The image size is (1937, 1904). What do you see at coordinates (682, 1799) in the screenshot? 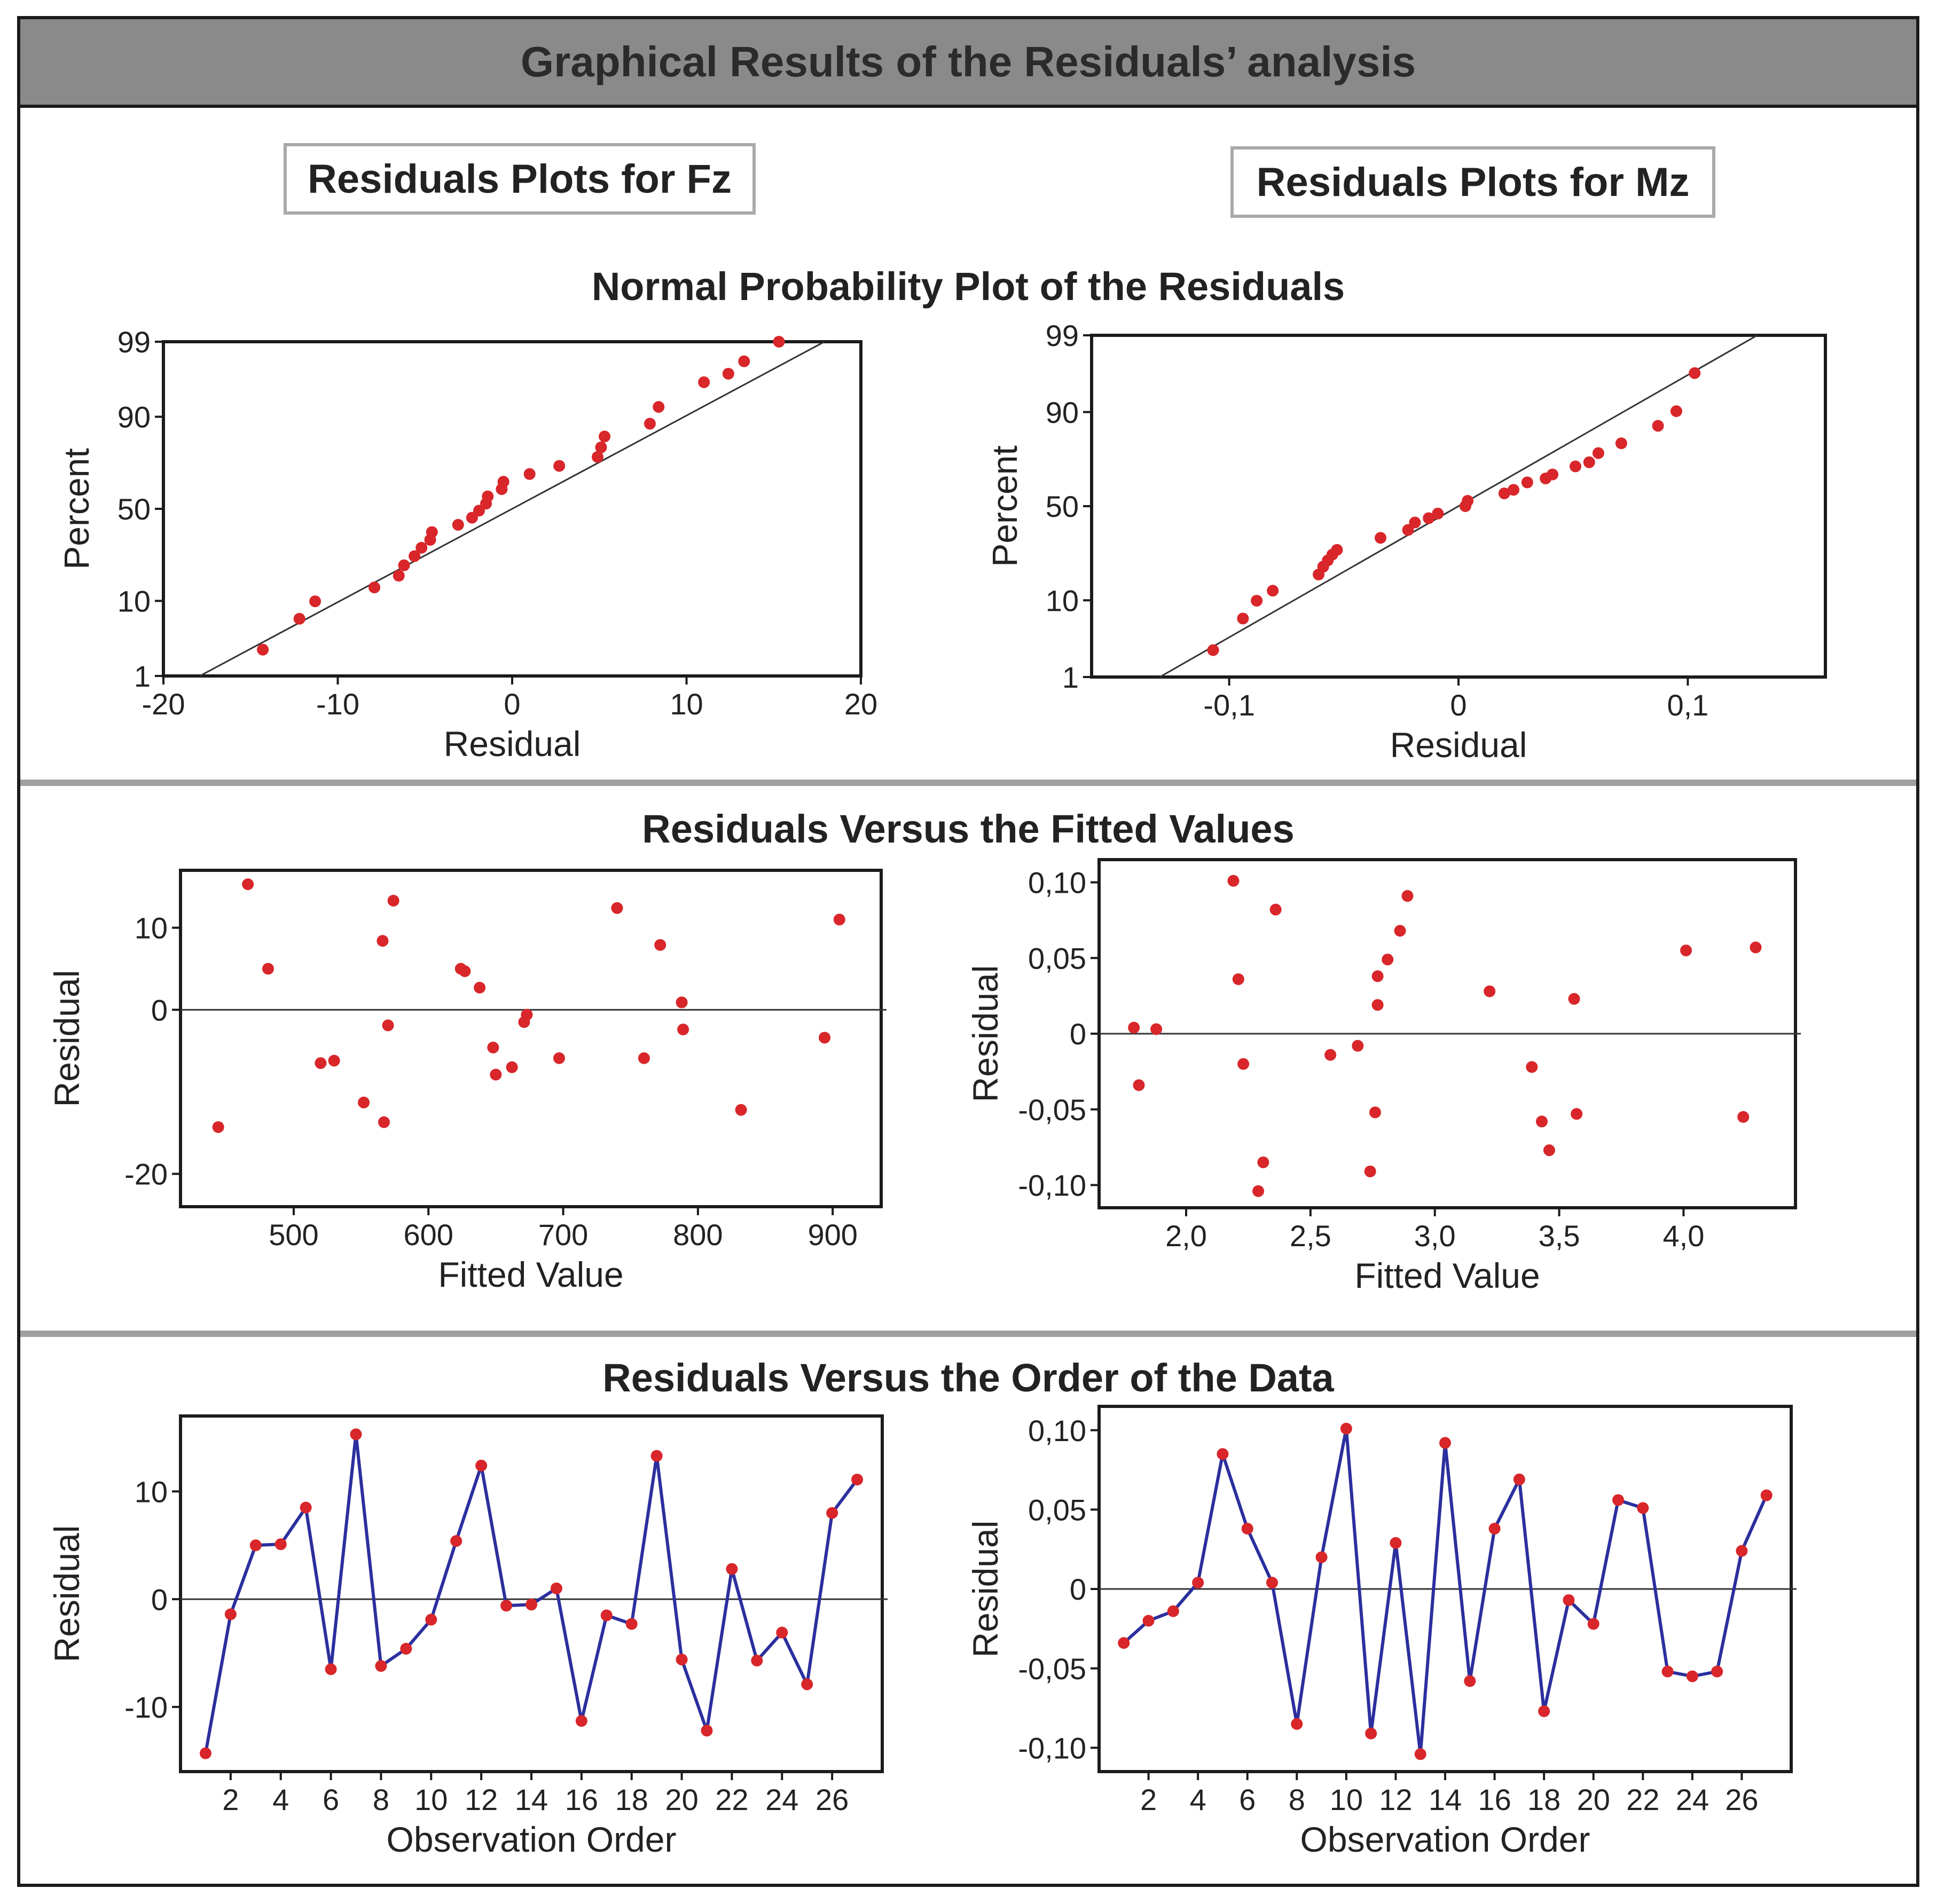
I see `x-tick-label: 20` at bounding box center [682, 1799].